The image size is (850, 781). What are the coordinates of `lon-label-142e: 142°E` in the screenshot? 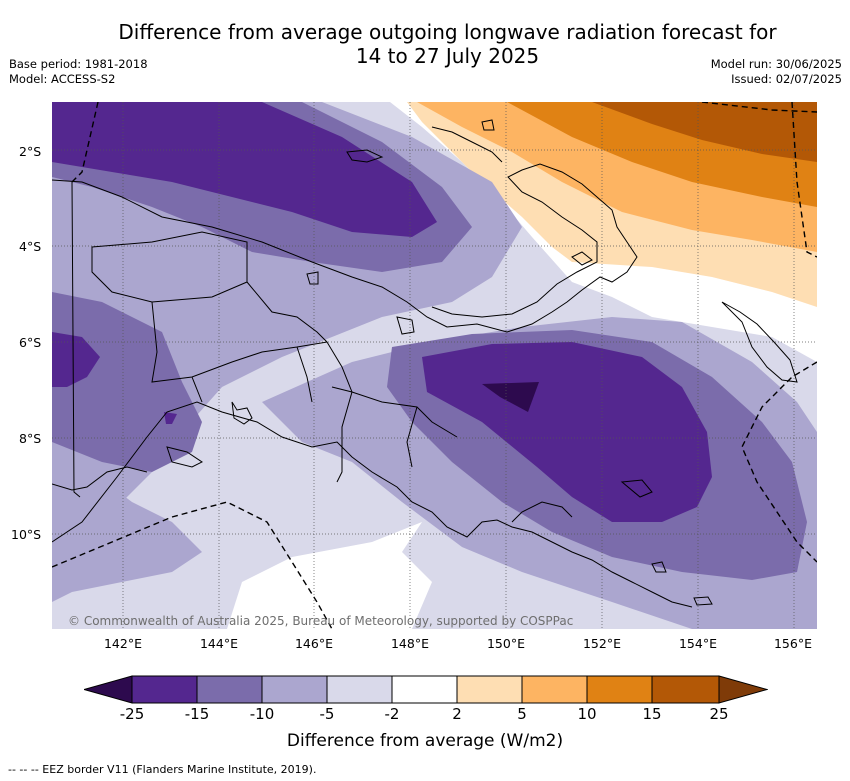 It's located at (122, 643).